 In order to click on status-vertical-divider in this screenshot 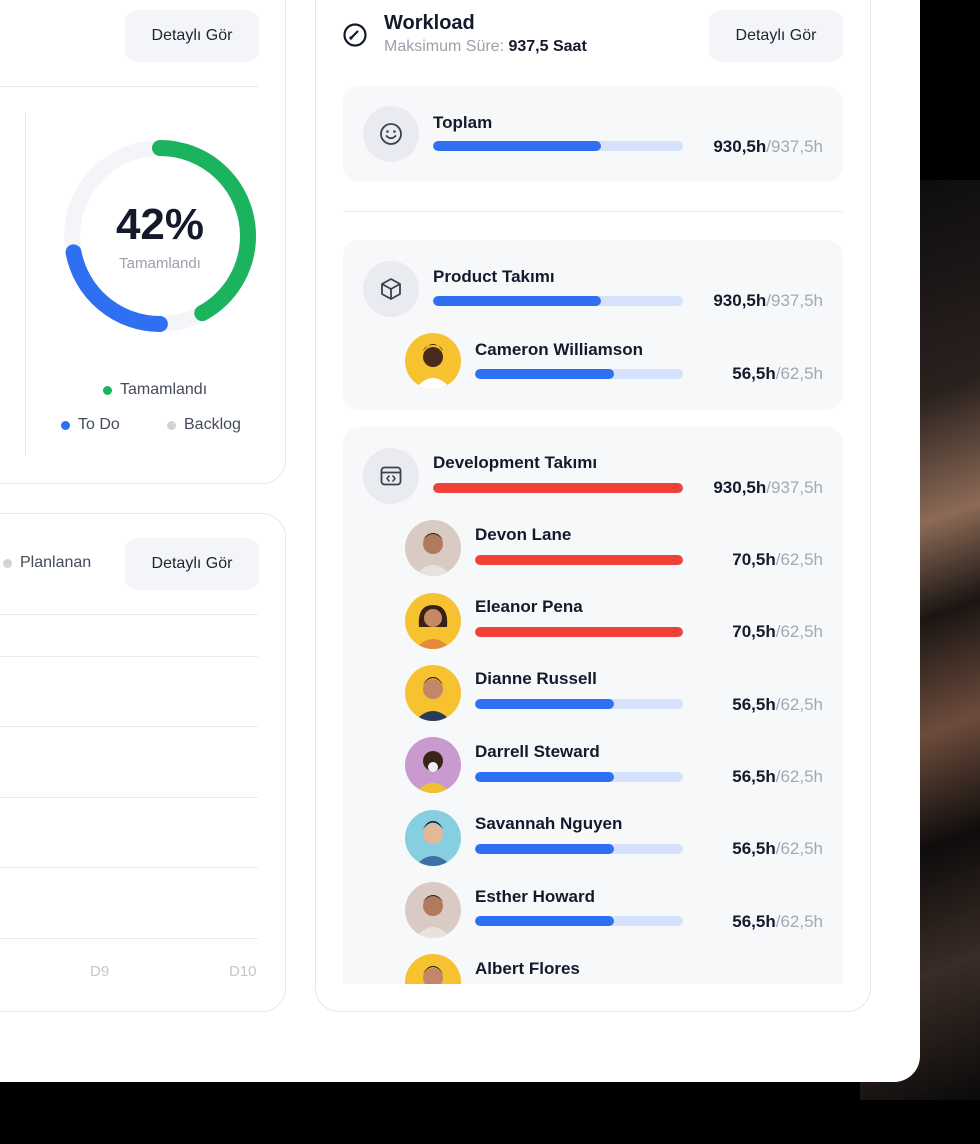, I will do `click(25, 284)`.